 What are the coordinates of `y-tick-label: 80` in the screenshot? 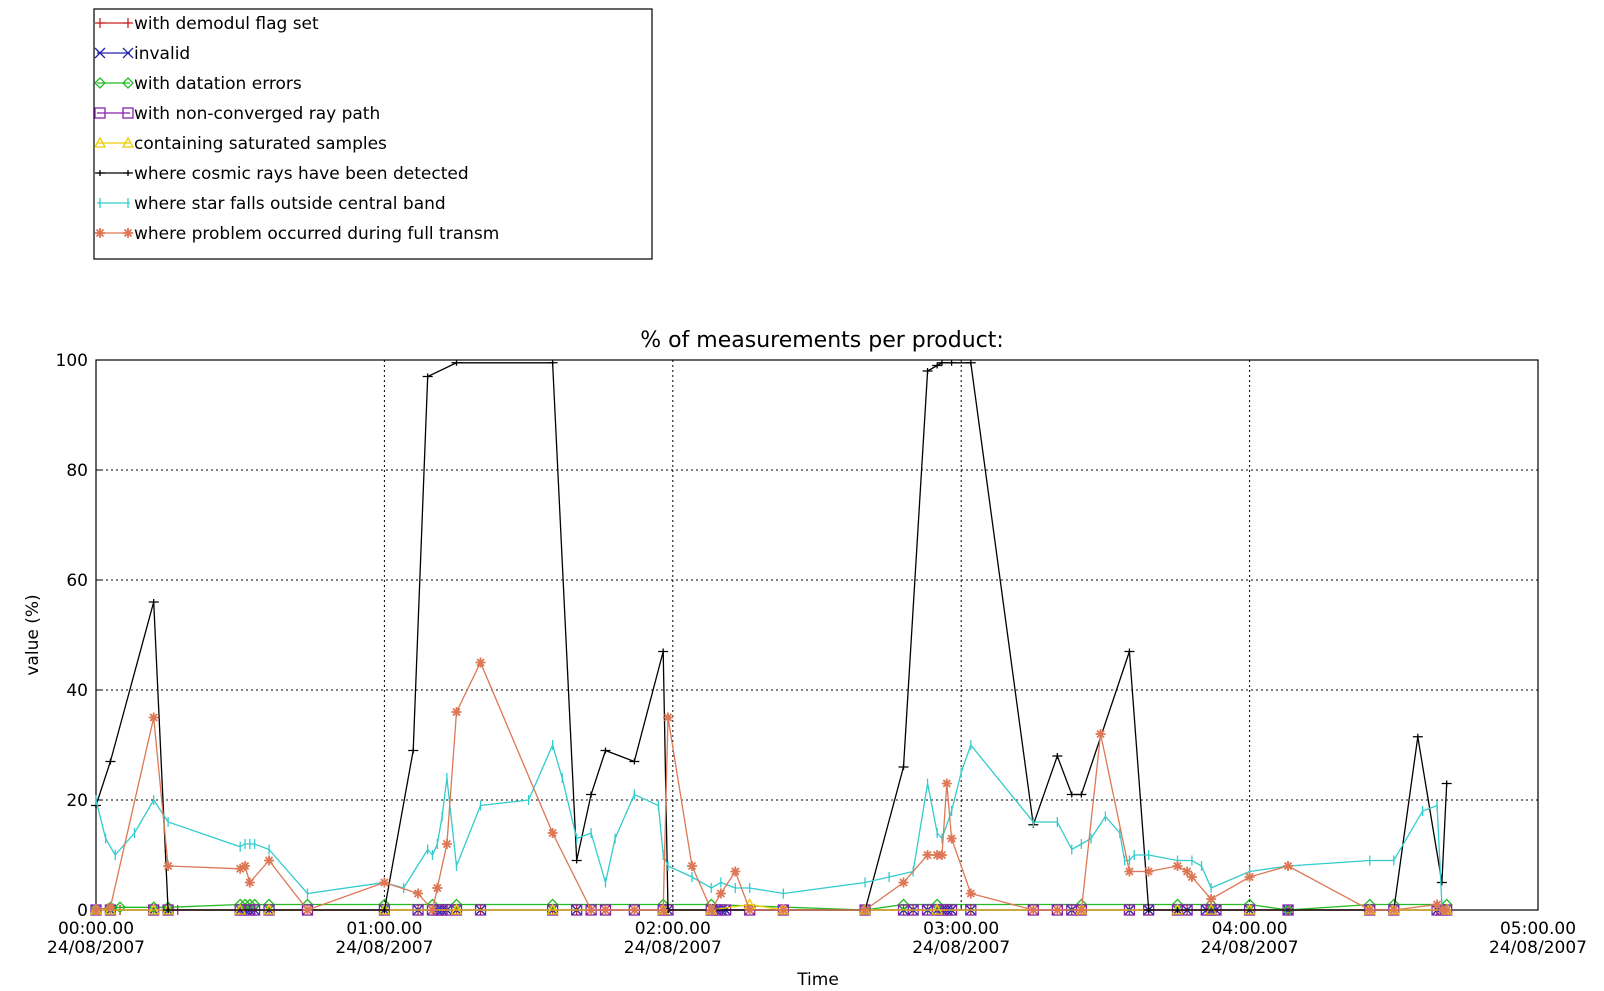 It's located at (77, 471).